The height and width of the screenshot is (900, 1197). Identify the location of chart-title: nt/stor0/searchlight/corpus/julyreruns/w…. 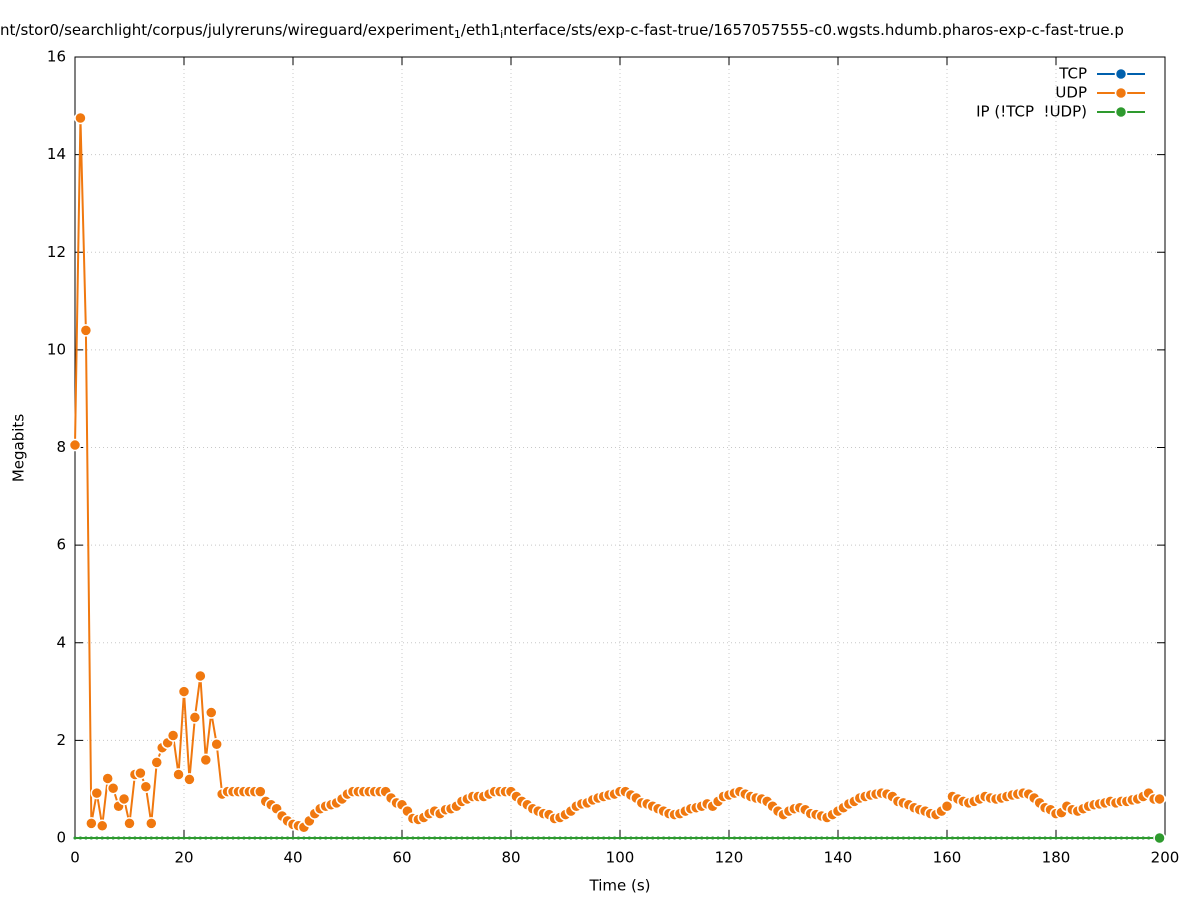
(562, 31).